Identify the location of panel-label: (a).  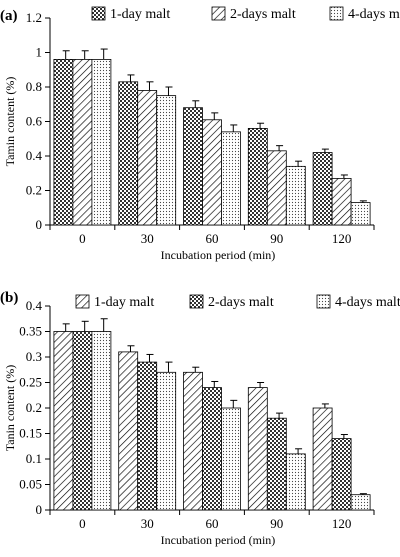
(9, 16).